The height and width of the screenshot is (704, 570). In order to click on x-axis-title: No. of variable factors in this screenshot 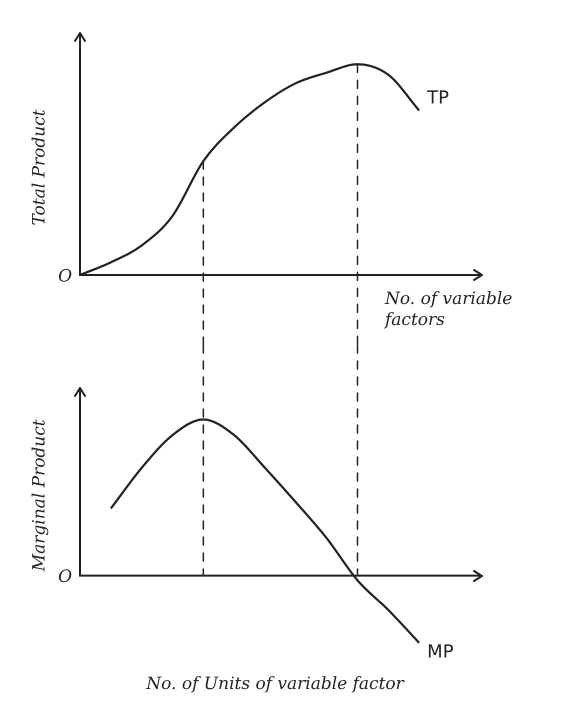, I will do `click(447, 309)`.